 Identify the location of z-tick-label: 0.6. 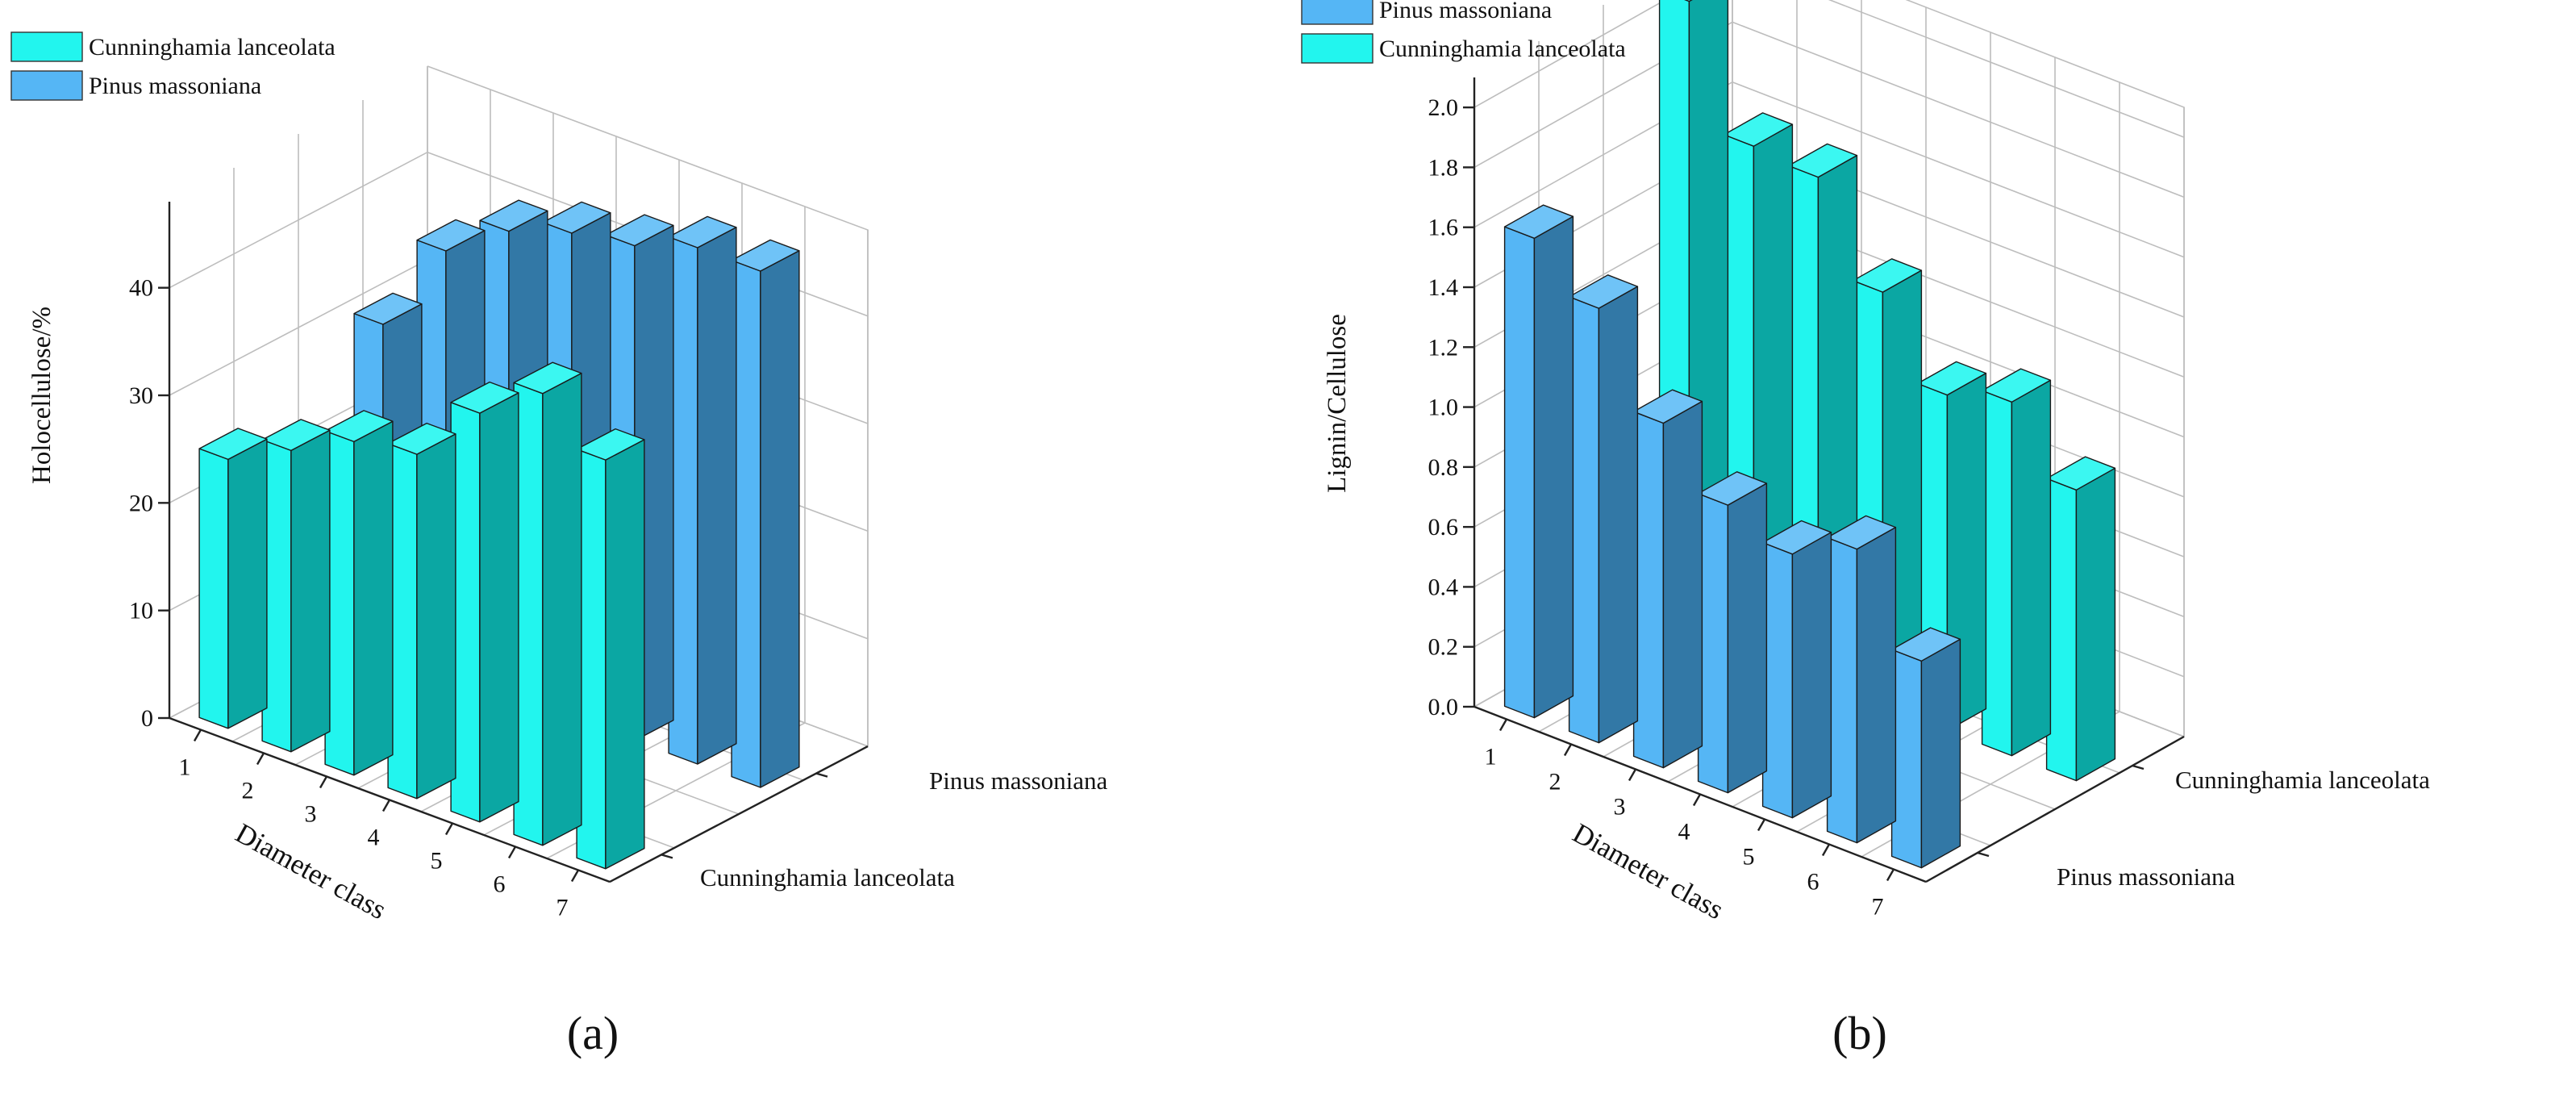
(1443, 527).